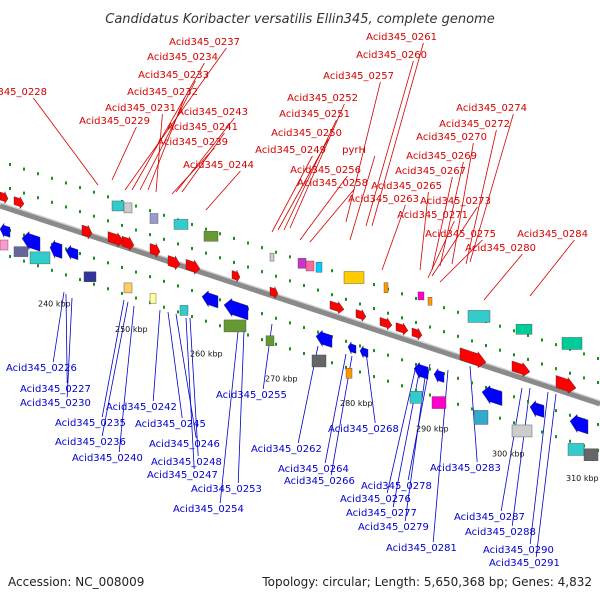  I want to click on reverse-gene-label: Acid345_0266, so click(319, 481).